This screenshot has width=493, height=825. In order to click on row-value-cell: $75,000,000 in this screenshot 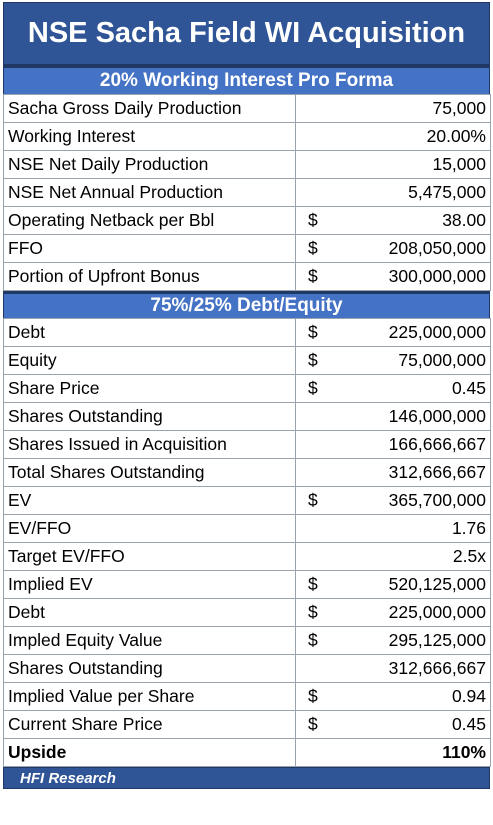, I will do `click(393, 360)`.